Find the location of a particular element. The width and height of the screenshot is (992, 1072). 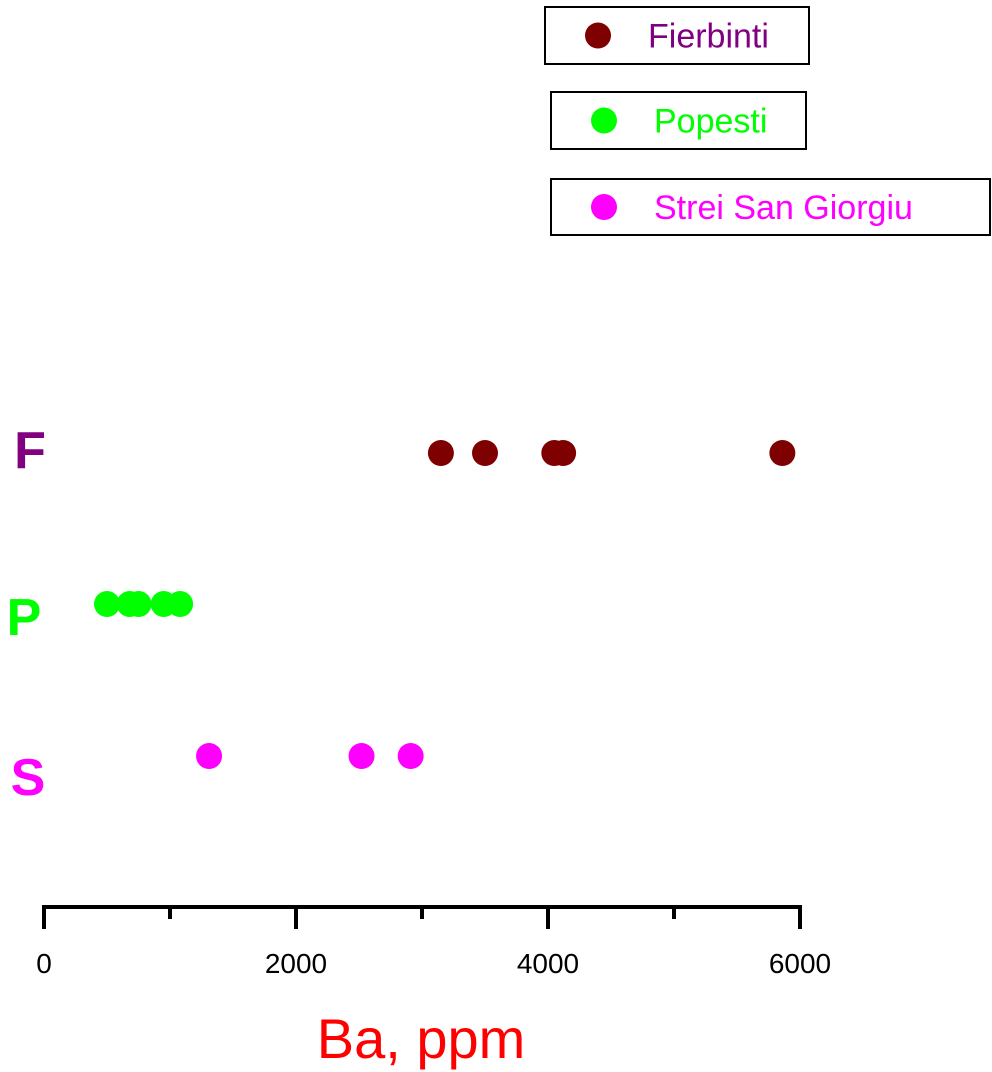

legend-box is located at coordinates (770, 207).